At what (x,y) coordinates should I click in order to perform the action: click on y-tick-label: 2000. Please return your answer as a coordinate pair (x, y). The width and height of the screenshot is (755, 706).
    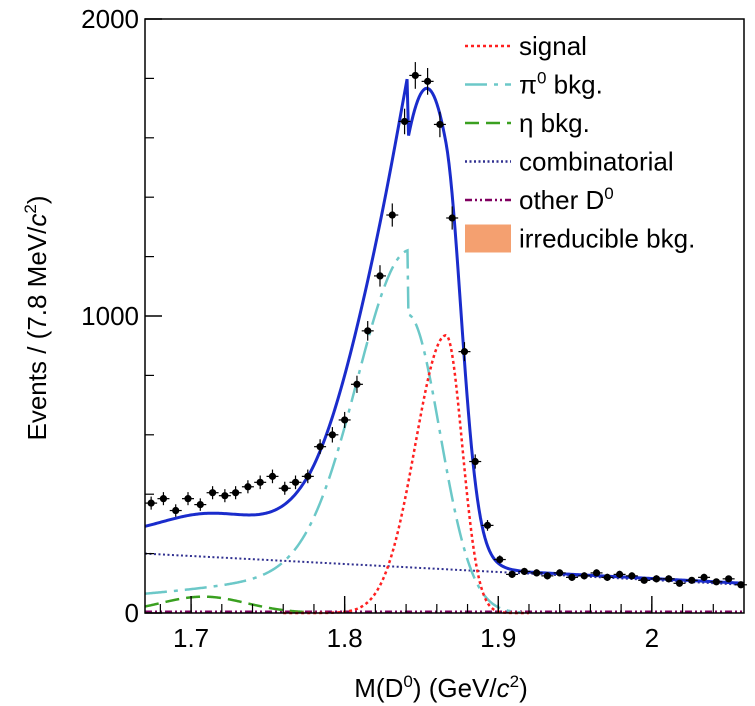
    Looking at the image, I should click on (110, 19).